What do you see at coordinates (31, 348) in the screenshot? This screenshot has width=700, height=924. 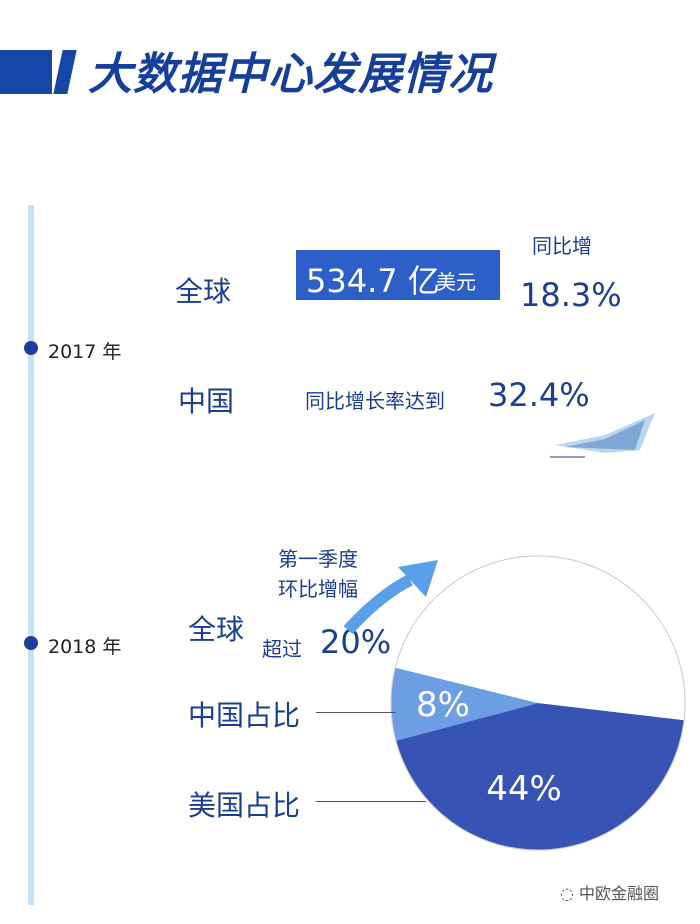 I see `timeline-dot-2017` at bounding box center [31, 348].